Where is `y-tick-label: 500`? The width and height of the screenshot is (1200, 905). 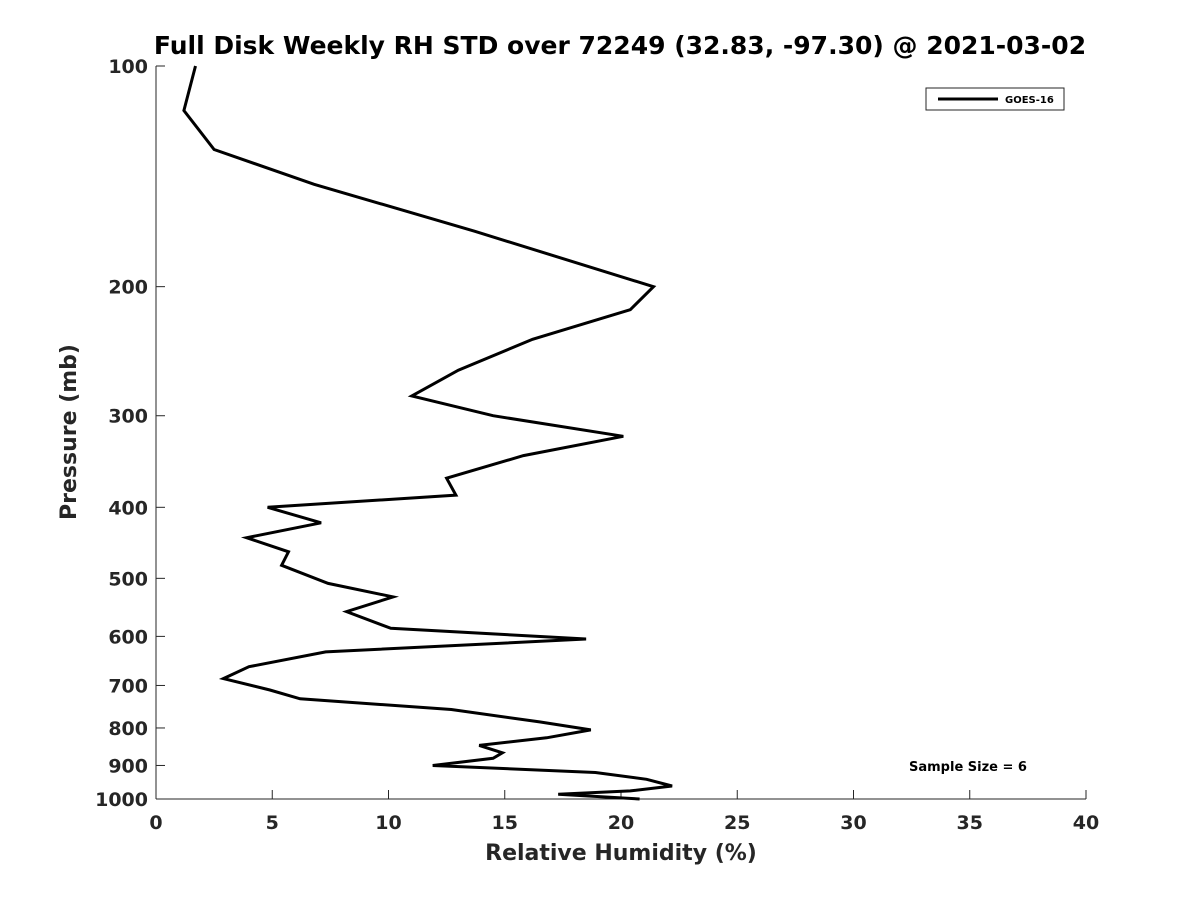 y-tick-label: 500 is located at coordinates (128, 579).